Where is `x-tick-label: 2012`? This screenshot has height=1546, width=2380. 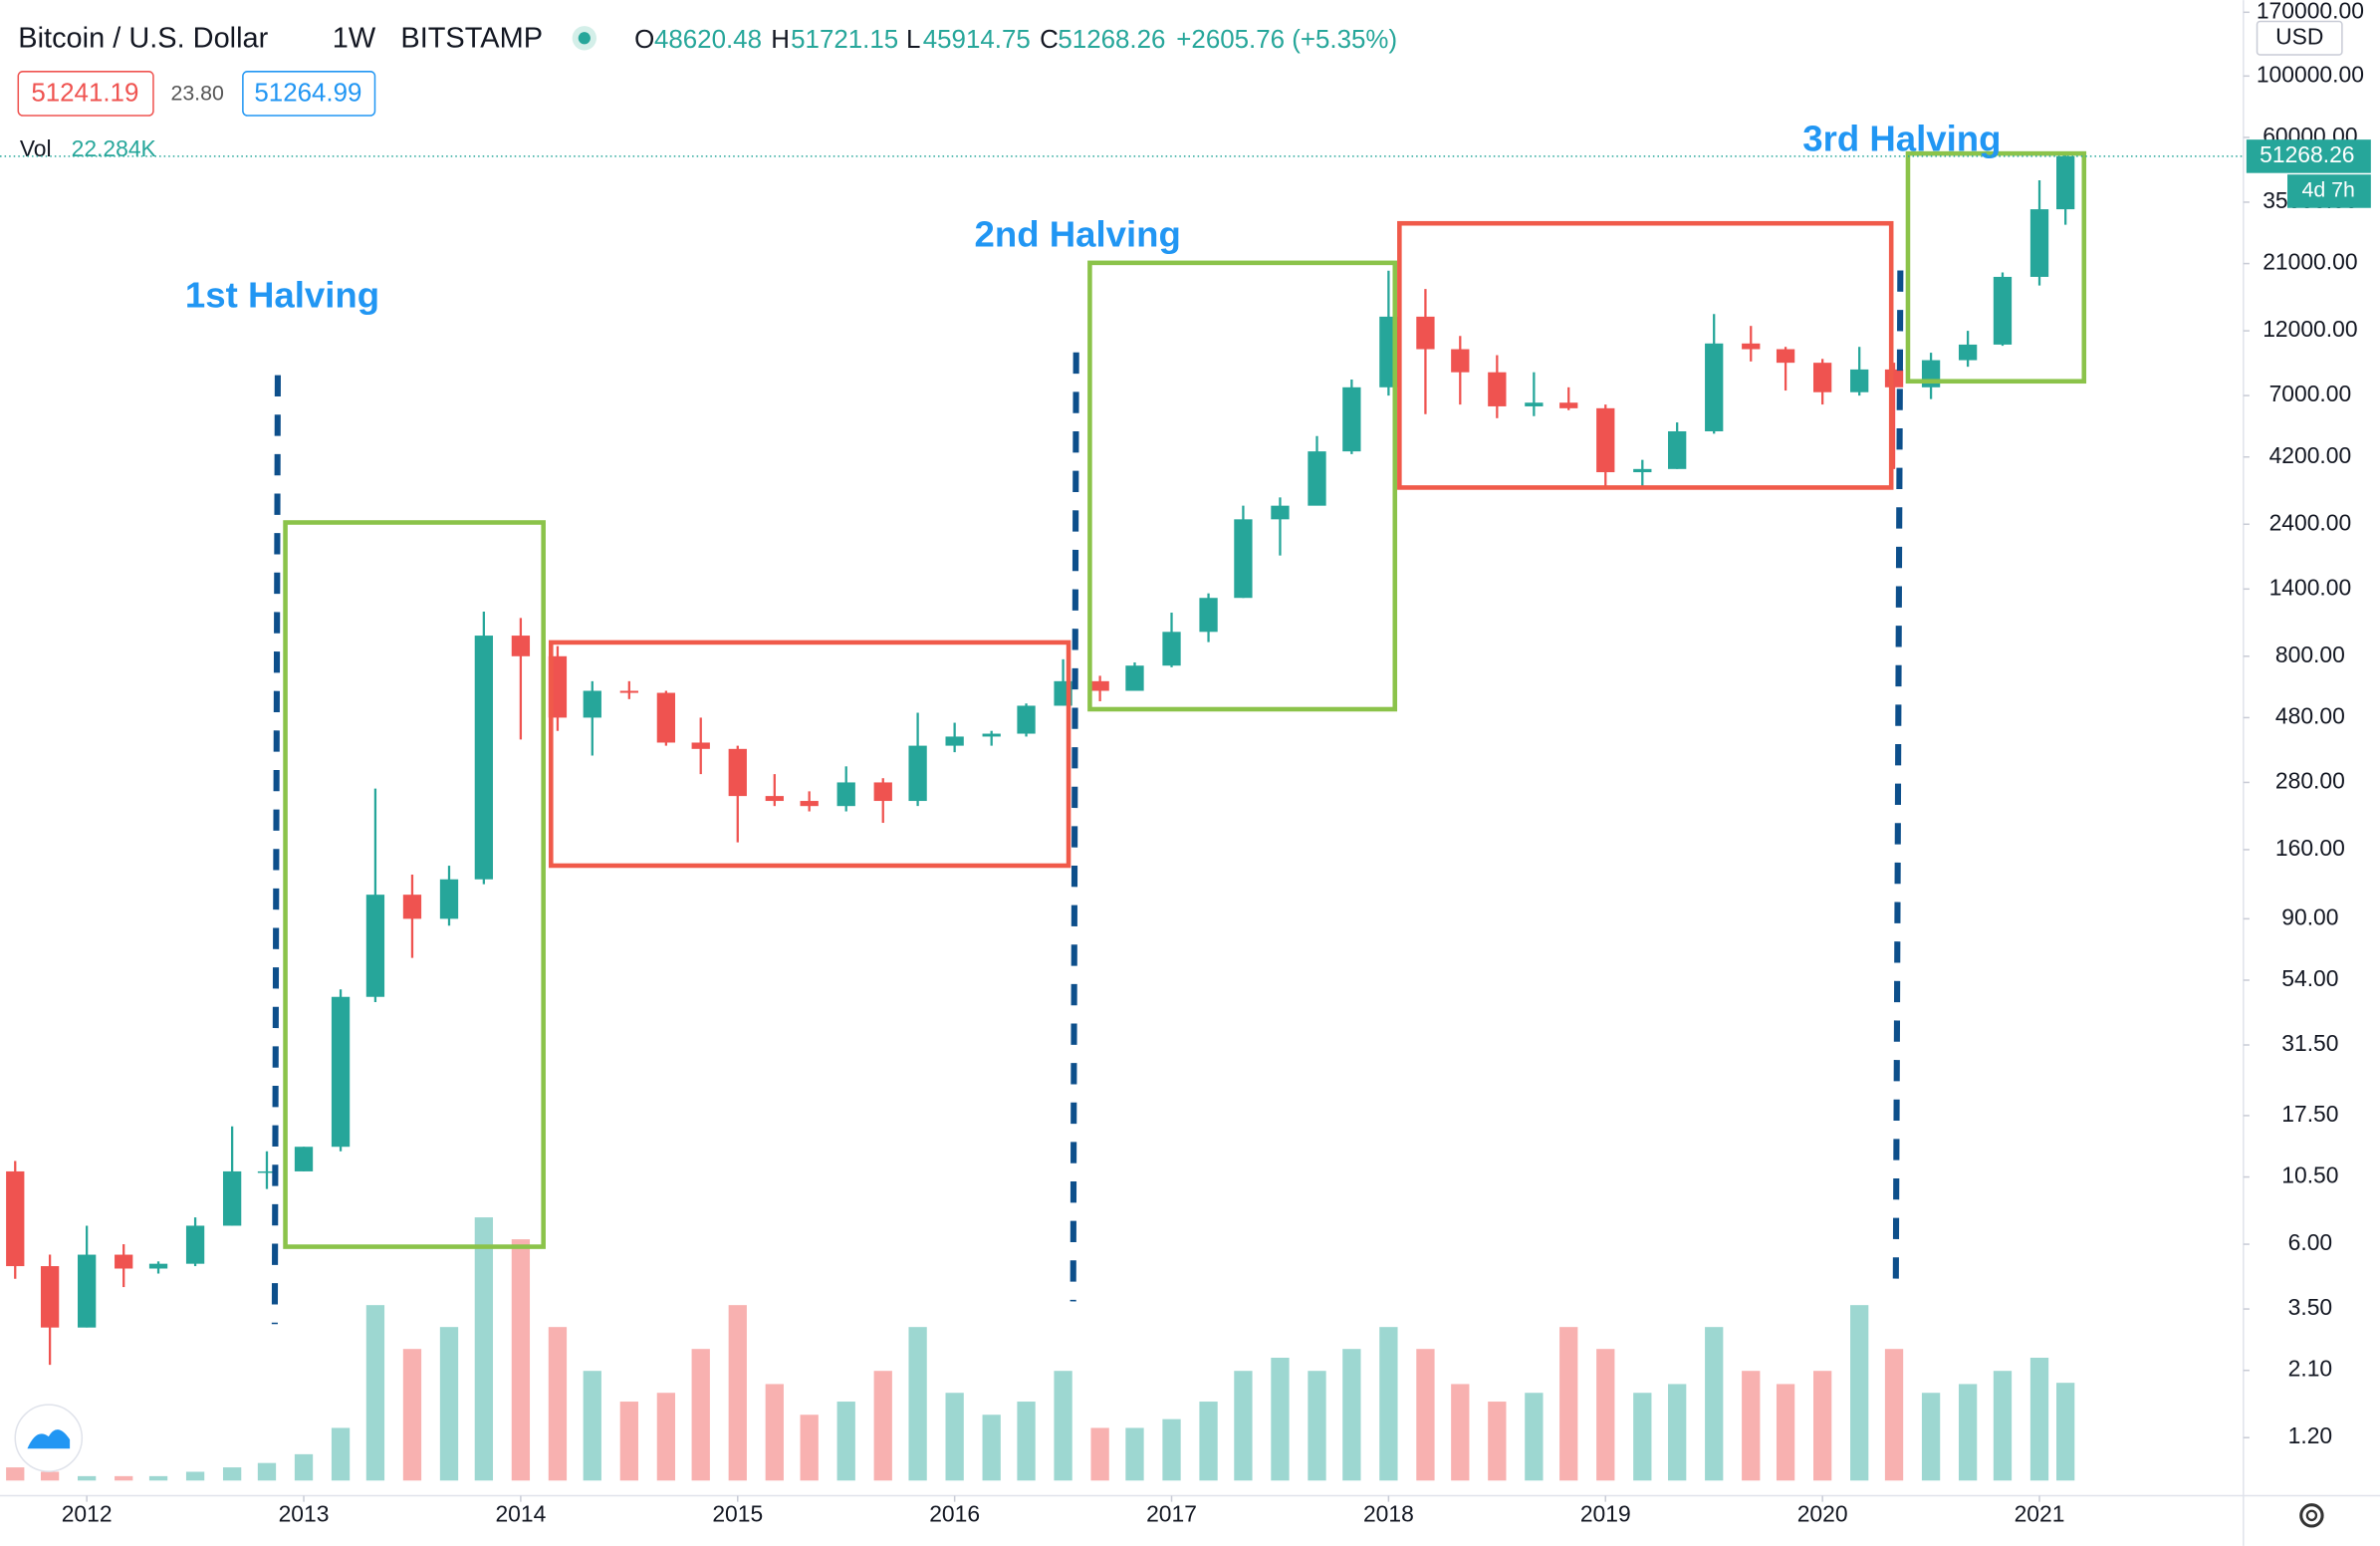 x-tick-label: 2012 is located at coordinates (87, 1513).